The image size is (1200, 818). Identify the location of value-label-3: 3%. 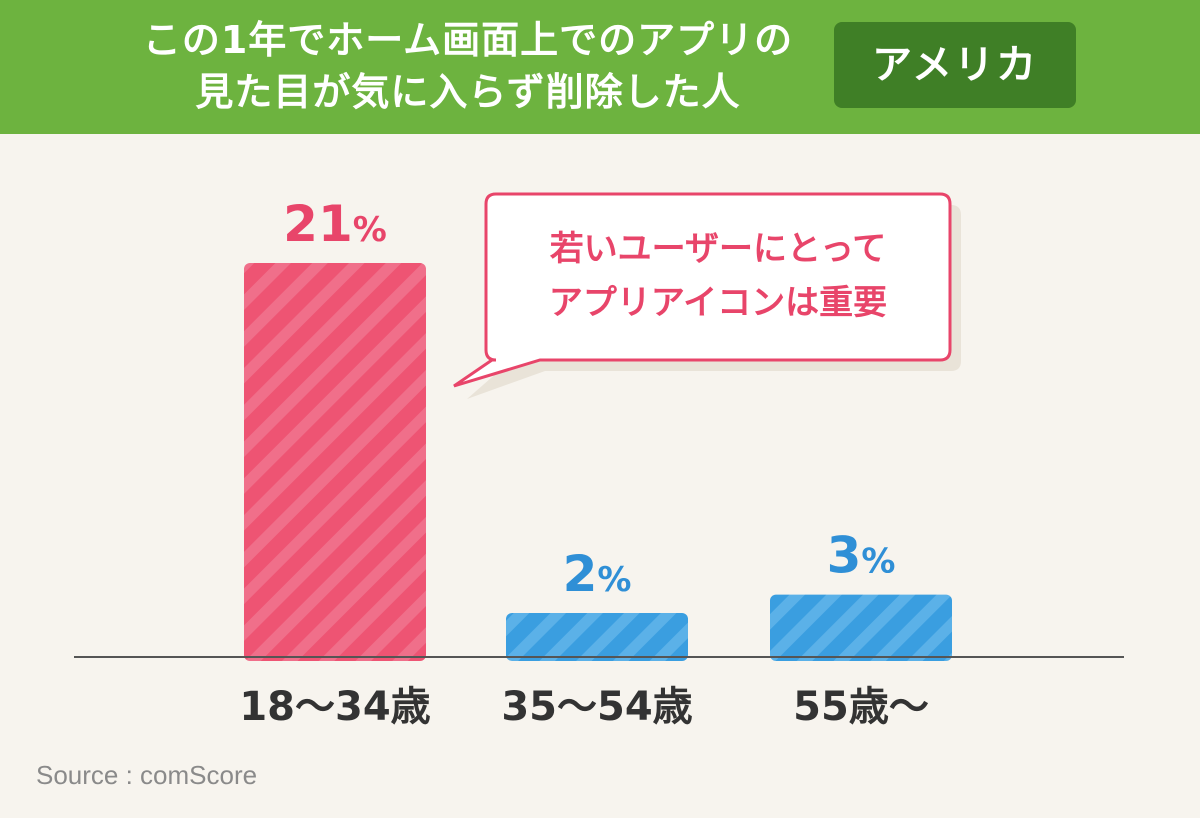
(861, 556).